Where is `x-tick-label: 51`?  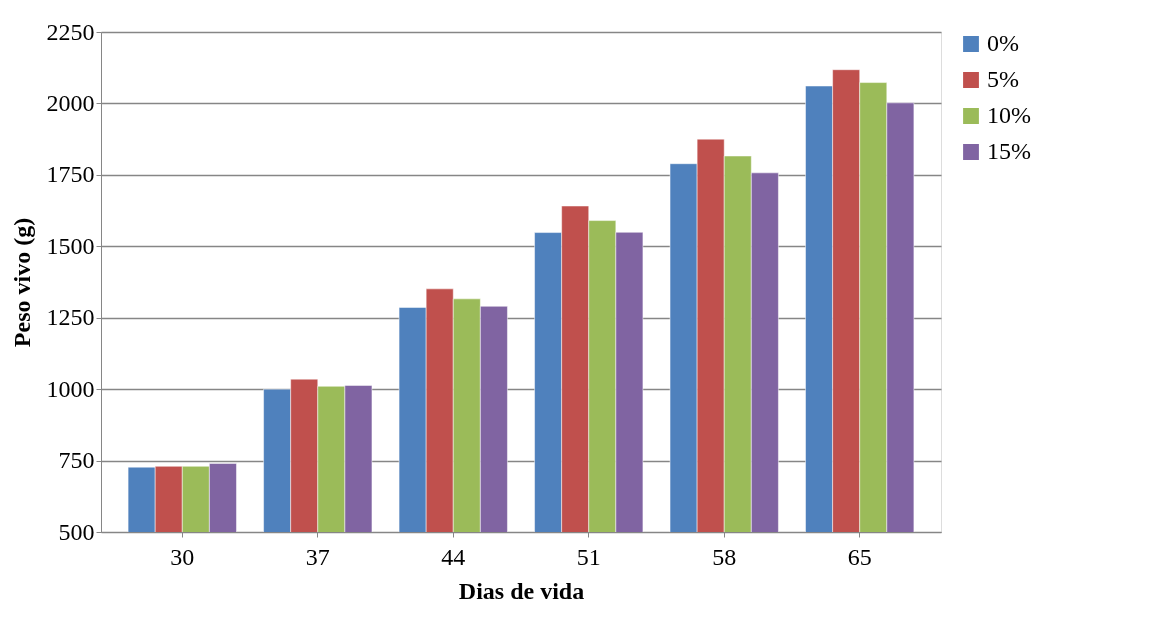 x-tick-label: 51 is located at coordinates (588, 556).